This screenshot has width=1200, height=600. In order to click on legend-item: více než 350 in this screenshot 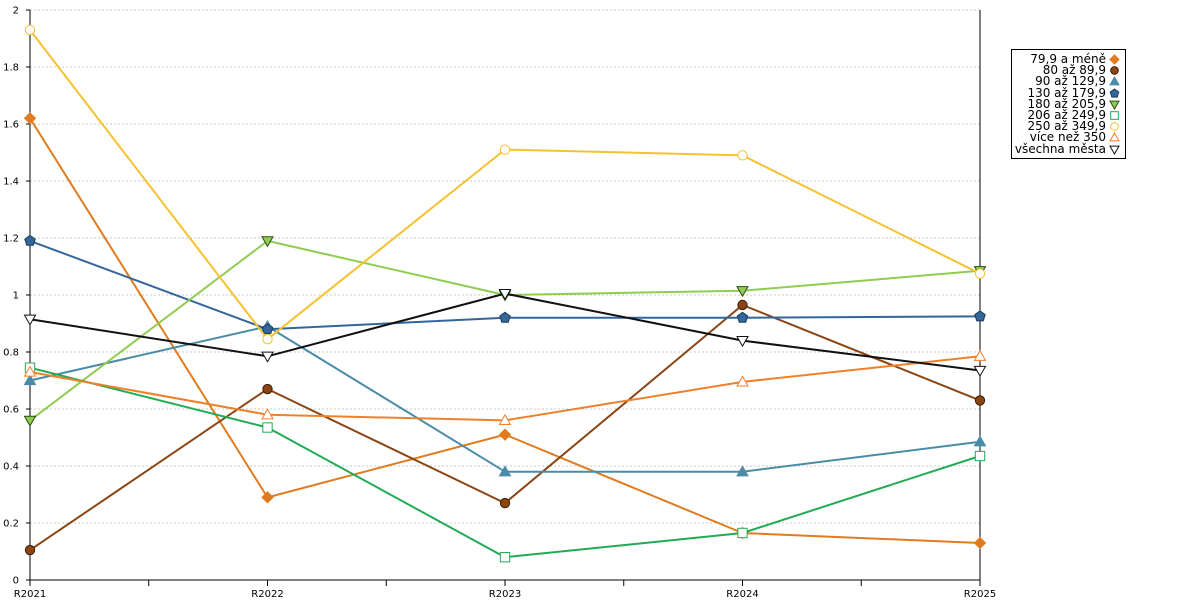, I will do `click(1075, 137)`.